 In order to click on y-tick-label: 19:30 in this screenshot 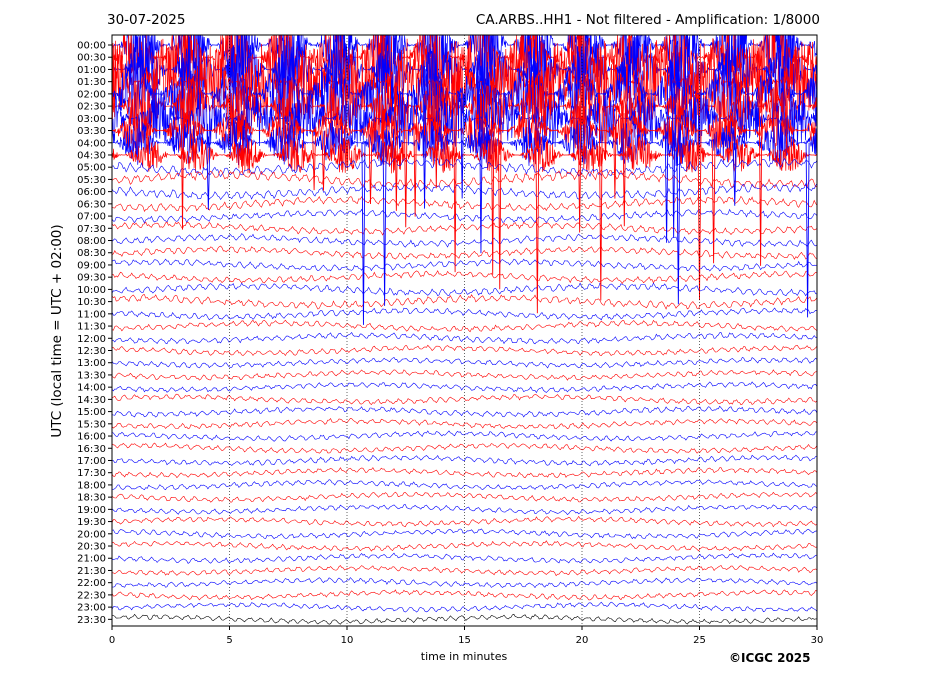, I will do `click(91, 522)`.